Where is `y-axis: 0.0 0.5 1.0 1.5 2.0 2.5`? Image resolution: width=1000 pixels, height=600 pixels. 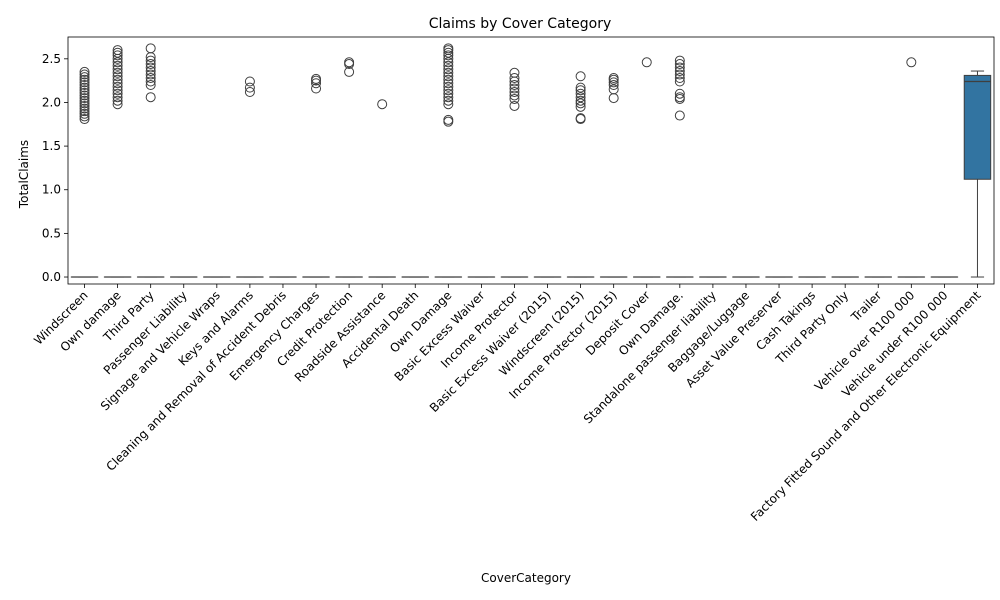 y-axis: 0.0 0.5 1.0 1.5 2.0 2.5 is located at coordinates (55, 168).